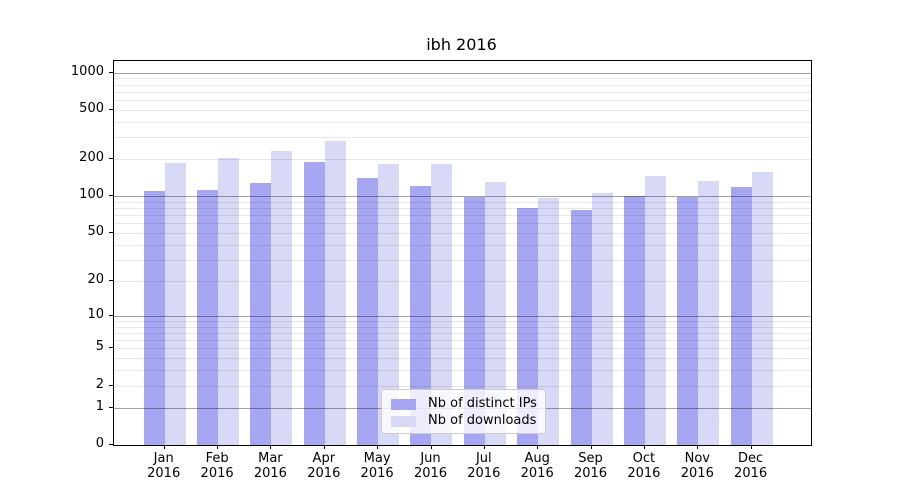 The image size is (900, 500). What do you see at coordinates (389, 304) in the screenshot?
I see `bar-downloads-may` at bounding box center [389, 304].